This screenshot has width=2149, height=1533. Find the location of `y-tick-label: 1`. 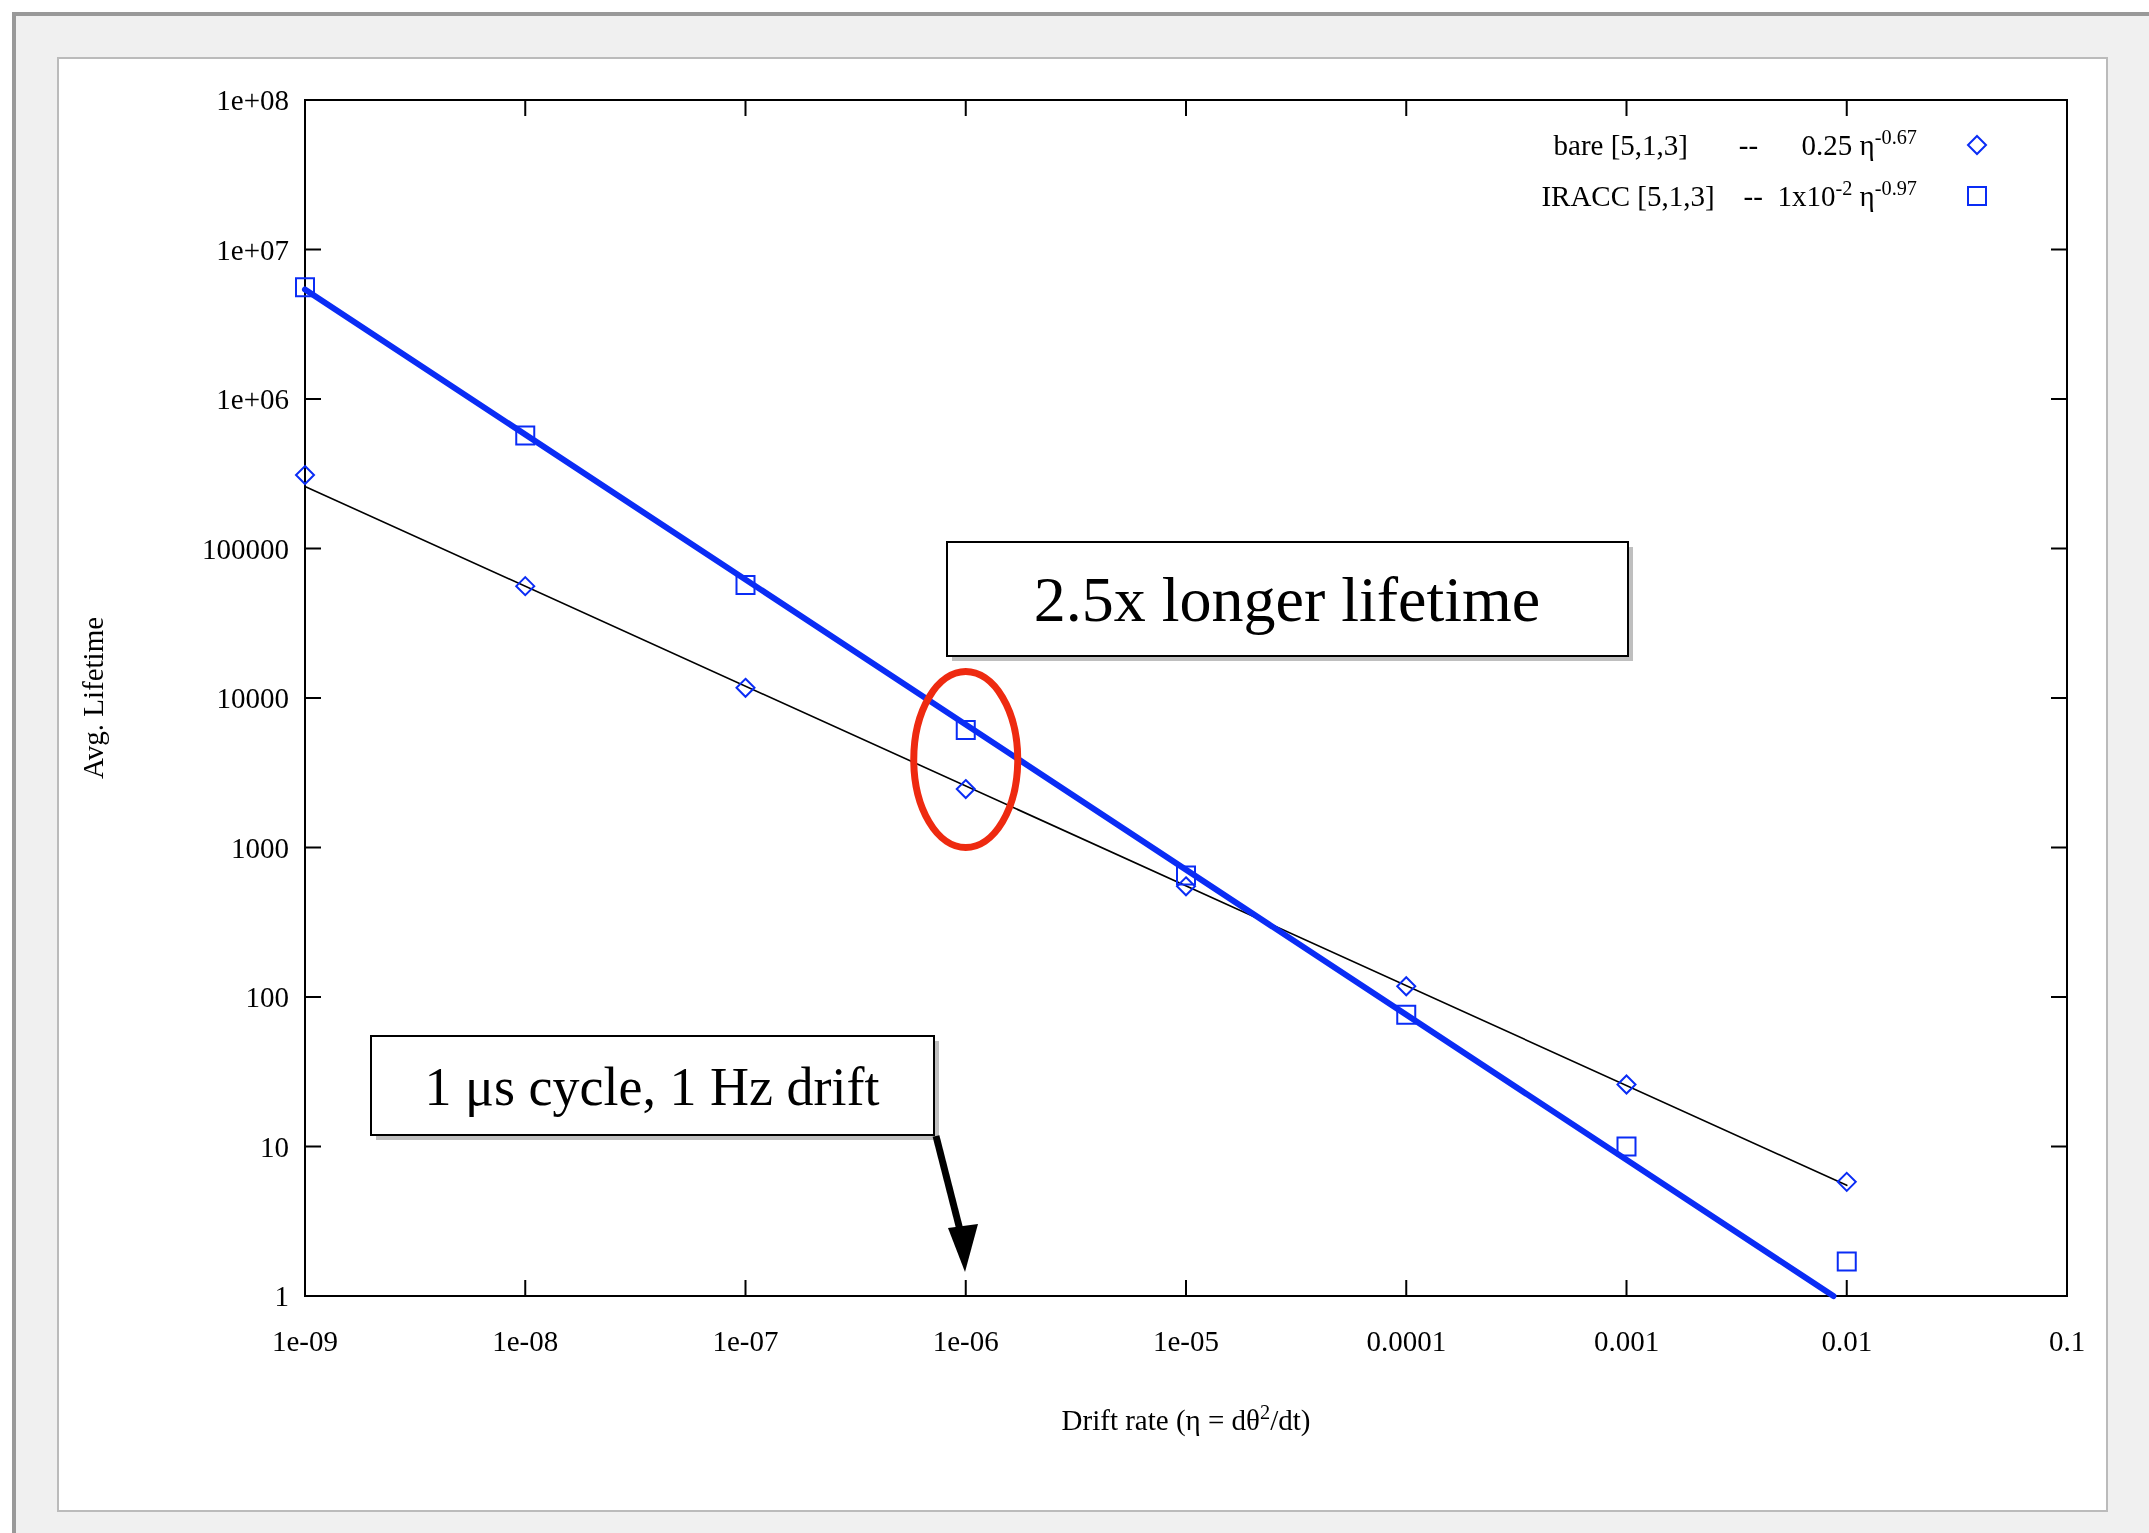

y-tick-label: 1 is located at coordinates (281, 1296).